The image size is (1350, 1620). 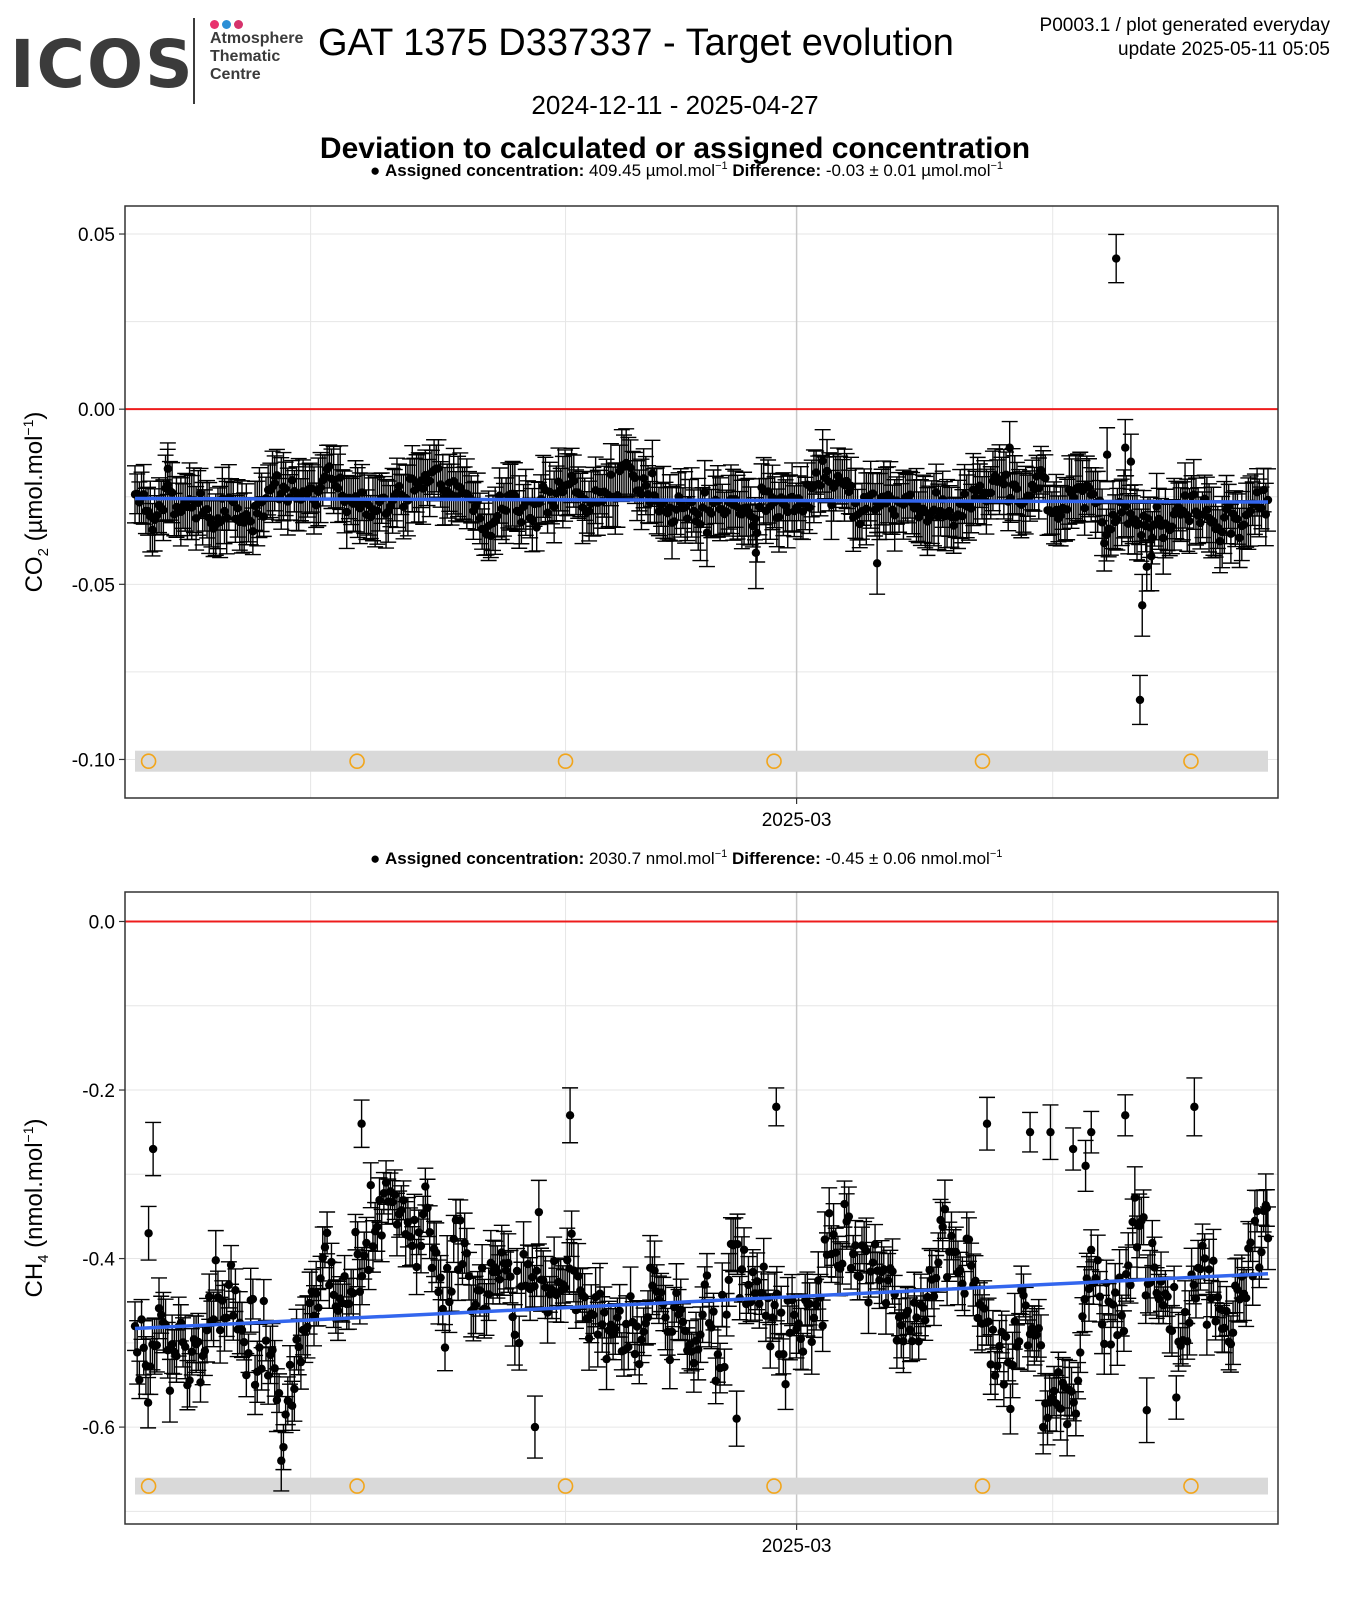 I want to click on y-axis-label-main: CO, so click(x=34, y=574).